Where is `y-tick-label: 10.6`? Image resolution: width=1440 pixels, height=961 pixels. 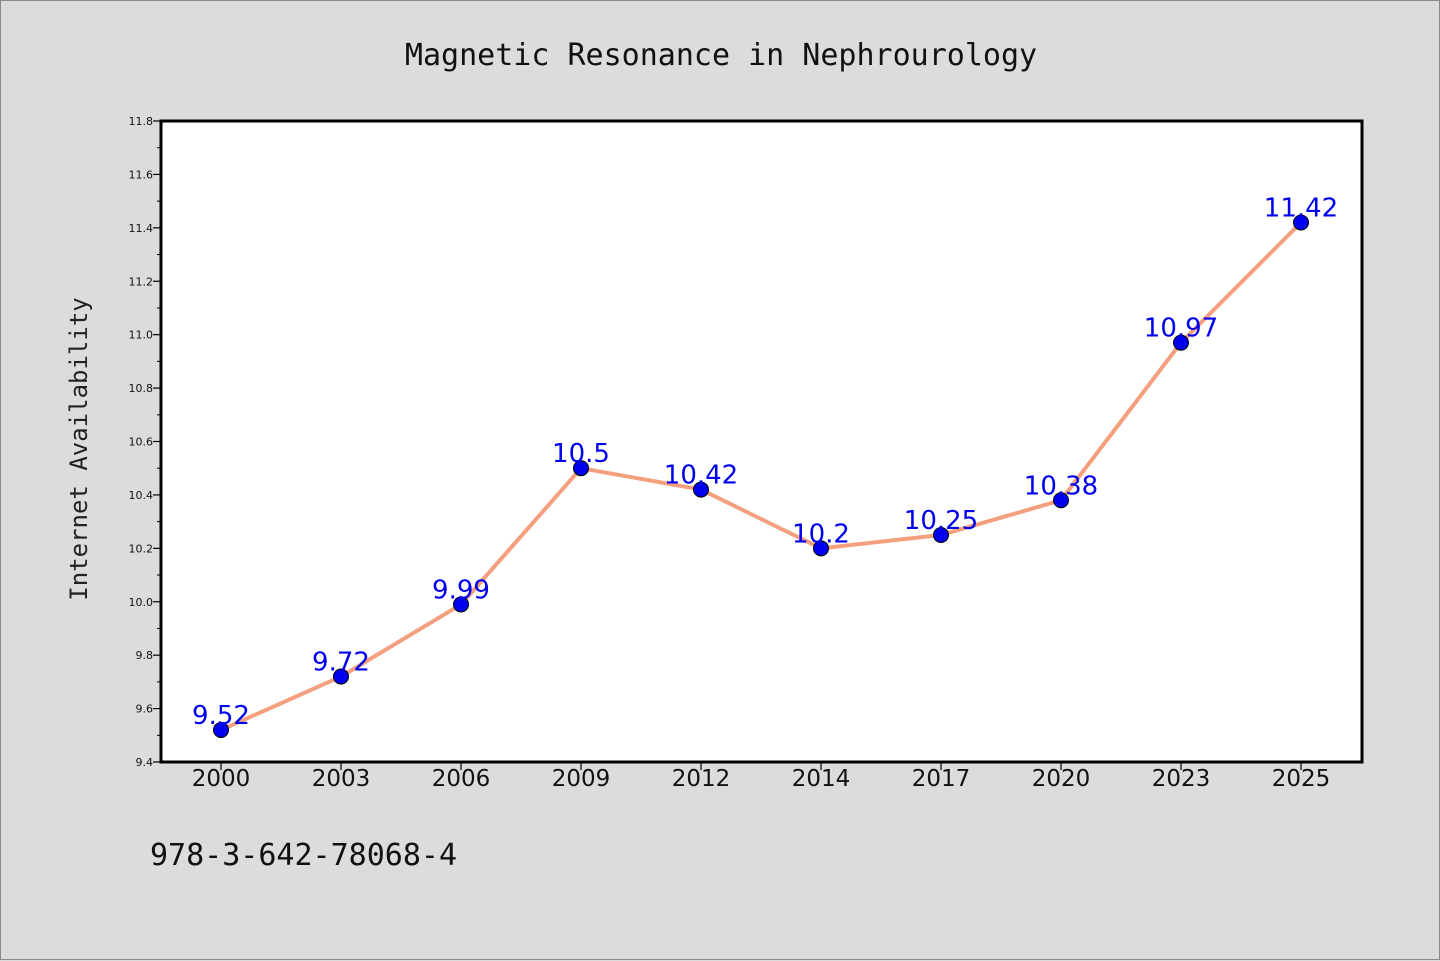
y-tick-label: 10.6 is located at coordinates (141, 442).